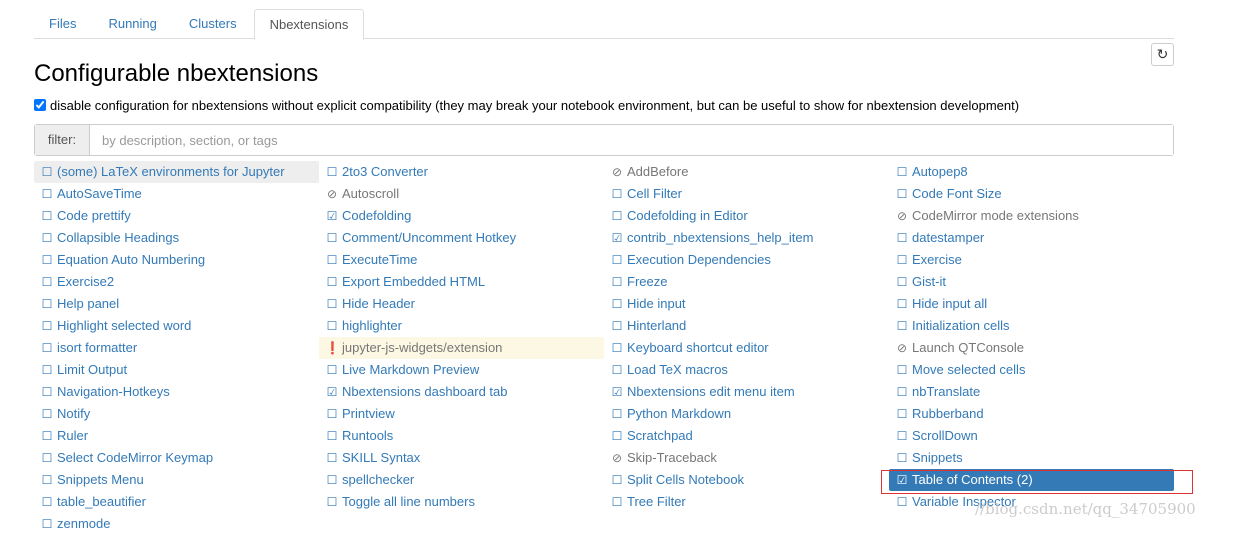 Image resolution: width=1259 pixels, height=535 pixels. I want to click on nbextension-item: ❗ jupyter-js-widgets/extension, so click(461, 348).